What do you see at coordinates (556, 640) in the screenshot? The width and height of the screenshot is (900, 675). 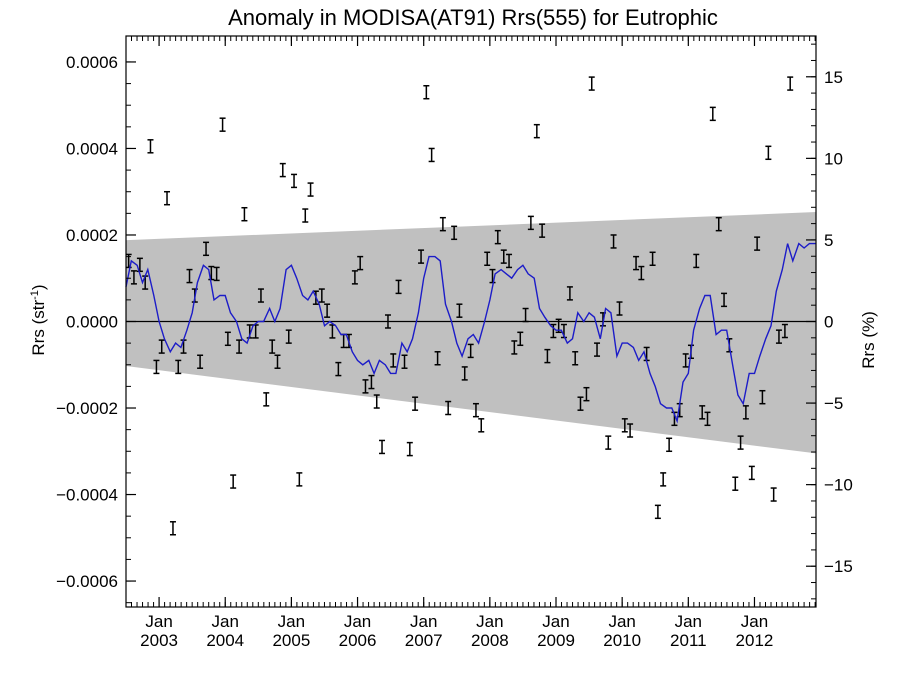 I see `x-tick-year: 2009` at bounding box center [556, 640].